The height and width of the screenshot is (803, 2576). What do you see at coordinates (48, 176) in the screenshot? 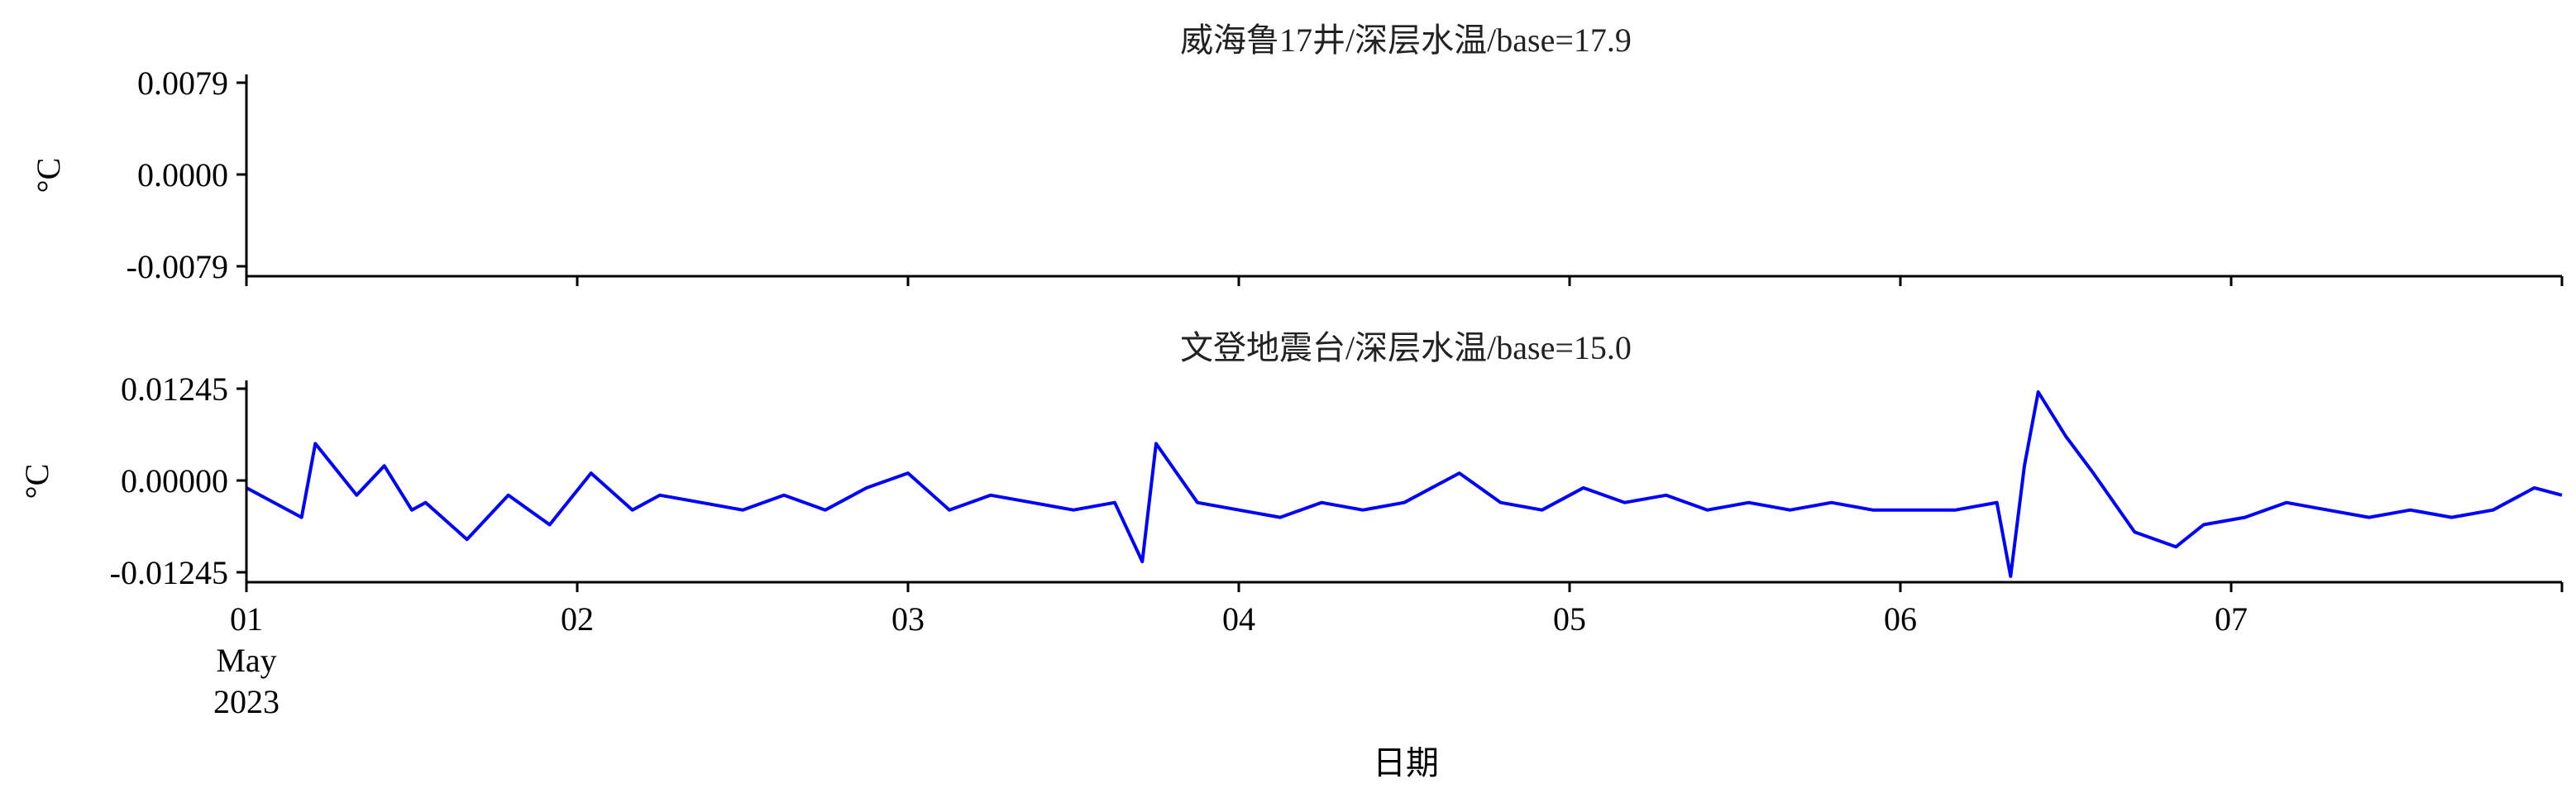
I see `panel-top-ylabel: °C` at bounding box center [48, 176].